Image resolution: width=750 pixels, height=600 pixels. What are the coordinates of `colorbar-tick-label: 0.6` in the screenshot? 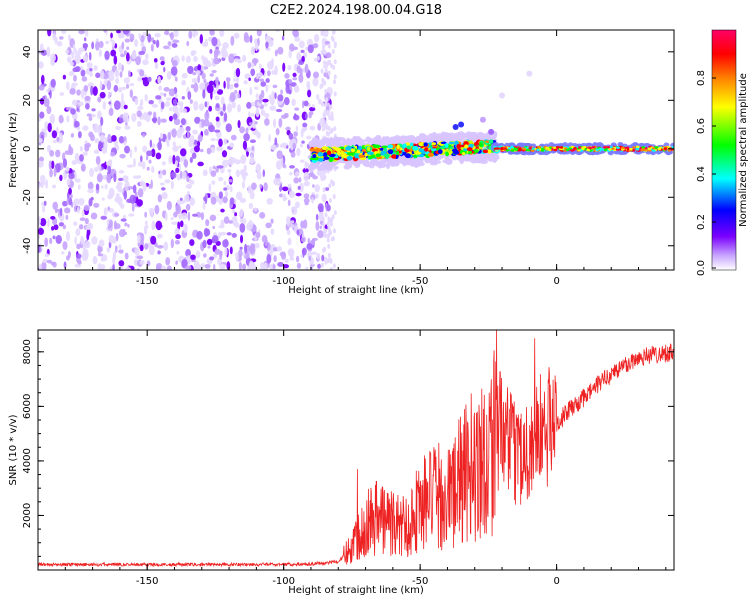 It's located at (701, 126).